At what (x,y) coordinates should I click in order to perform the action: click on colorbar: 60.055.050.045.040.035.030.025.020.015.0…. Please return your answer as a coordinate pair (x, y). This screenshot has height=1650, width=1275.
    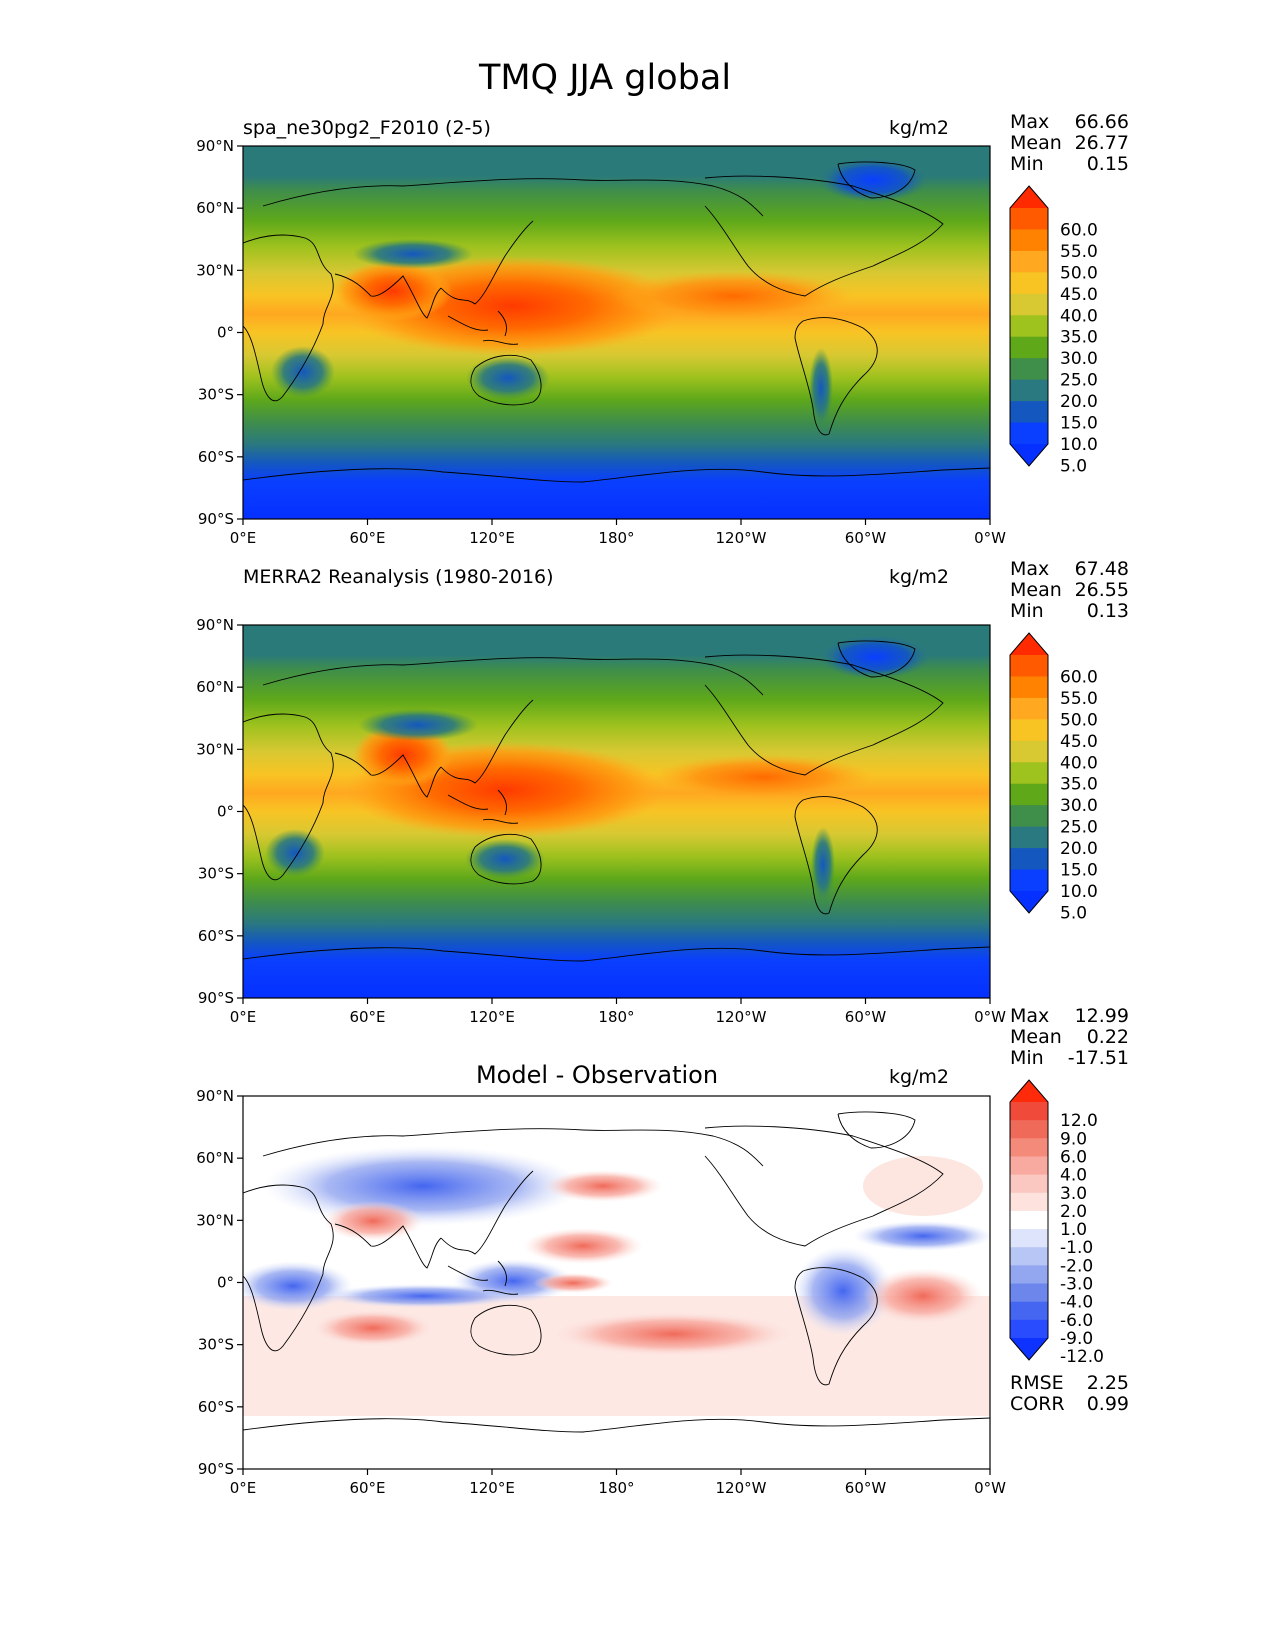
    Looking at the image, I should click on (1053, 330).